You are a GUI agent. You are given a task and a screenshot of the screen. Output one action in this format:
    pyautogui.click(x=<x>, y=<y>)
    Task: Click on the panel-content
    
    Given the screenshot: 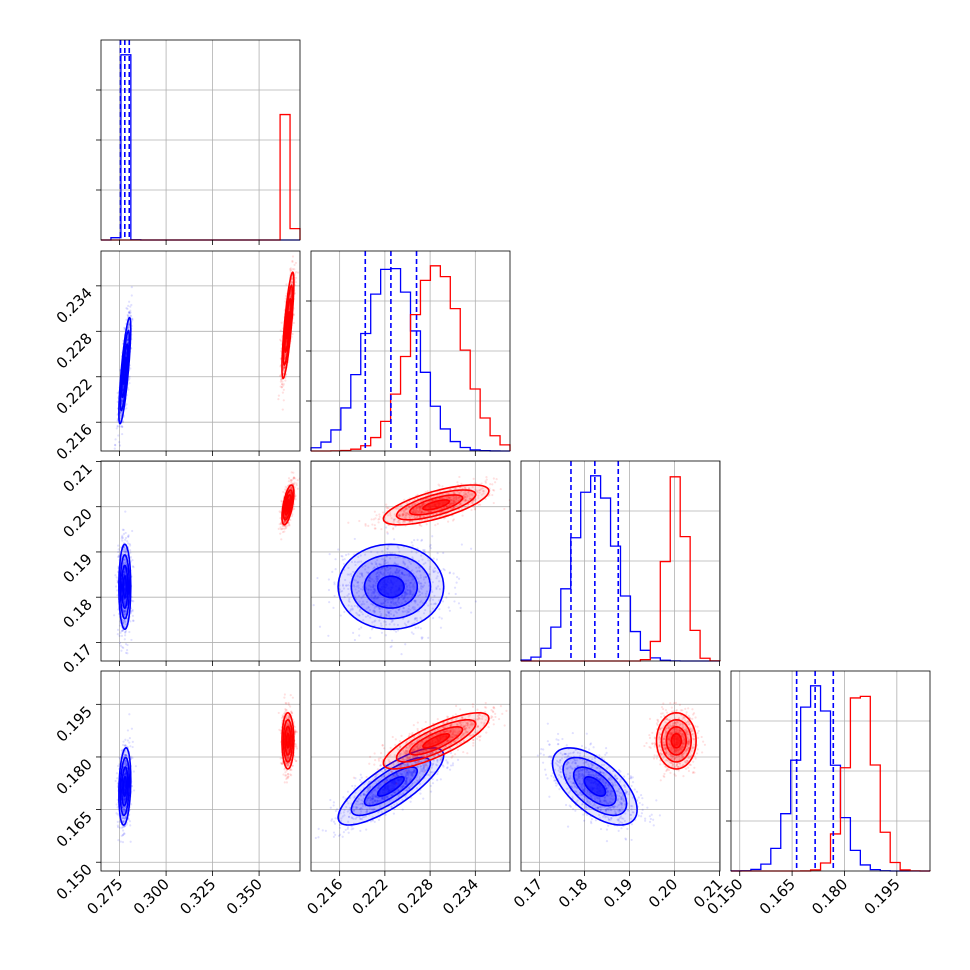 What is the action you would take?
    pyautogui.click(x=206, y=352)
    